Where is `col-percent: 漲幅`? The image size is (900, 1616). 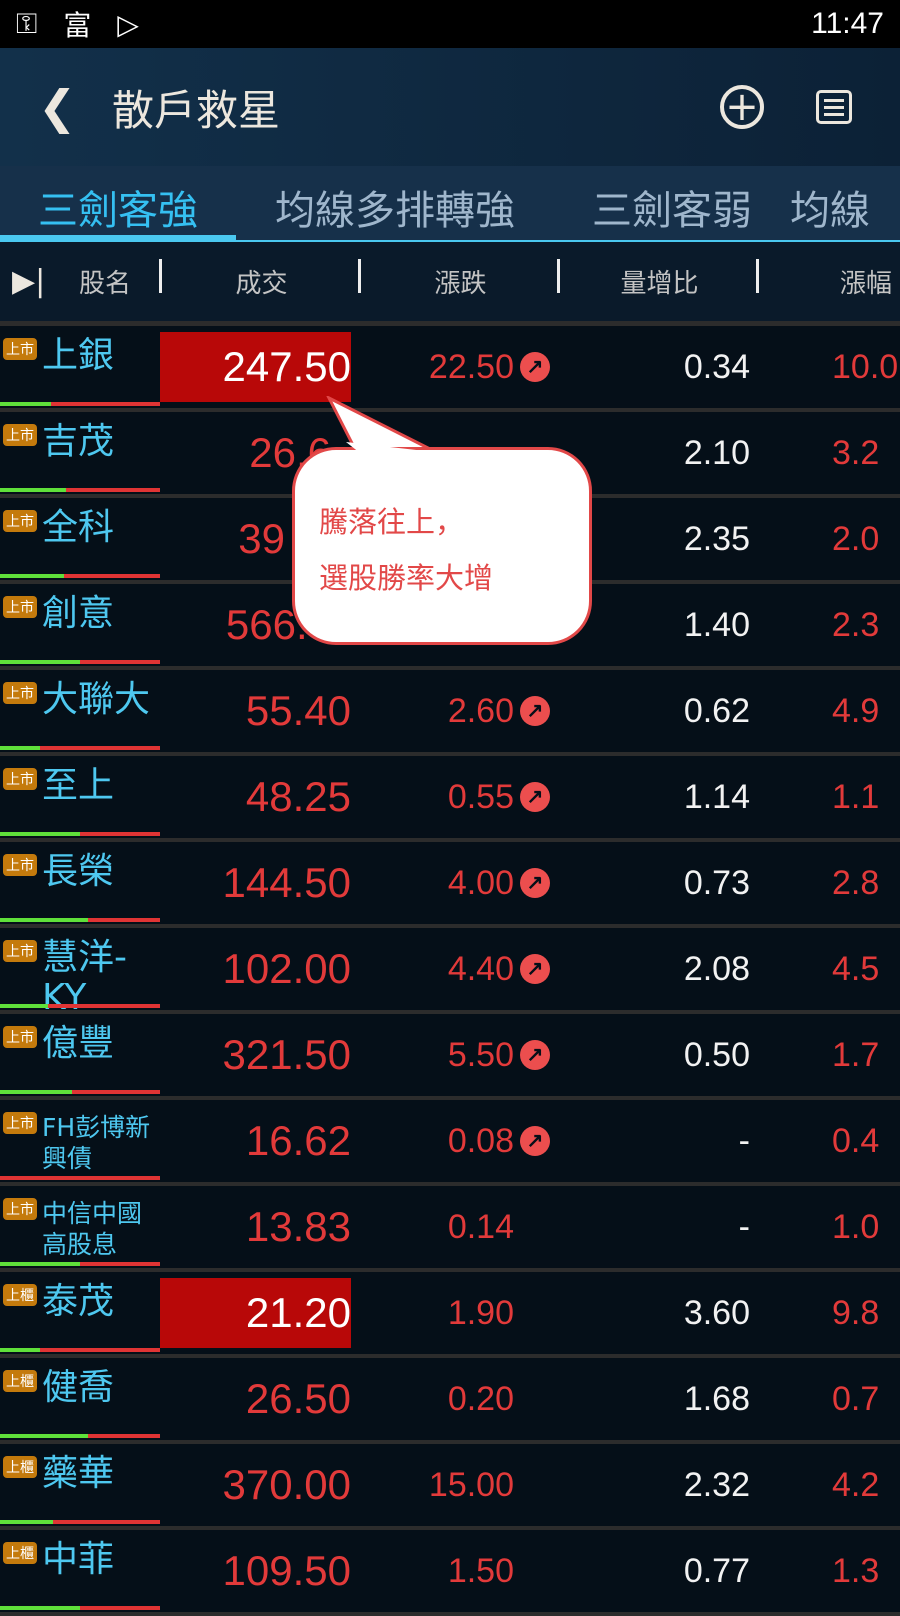 col-percent: 漲幅 is located at coordinates (865, 284).